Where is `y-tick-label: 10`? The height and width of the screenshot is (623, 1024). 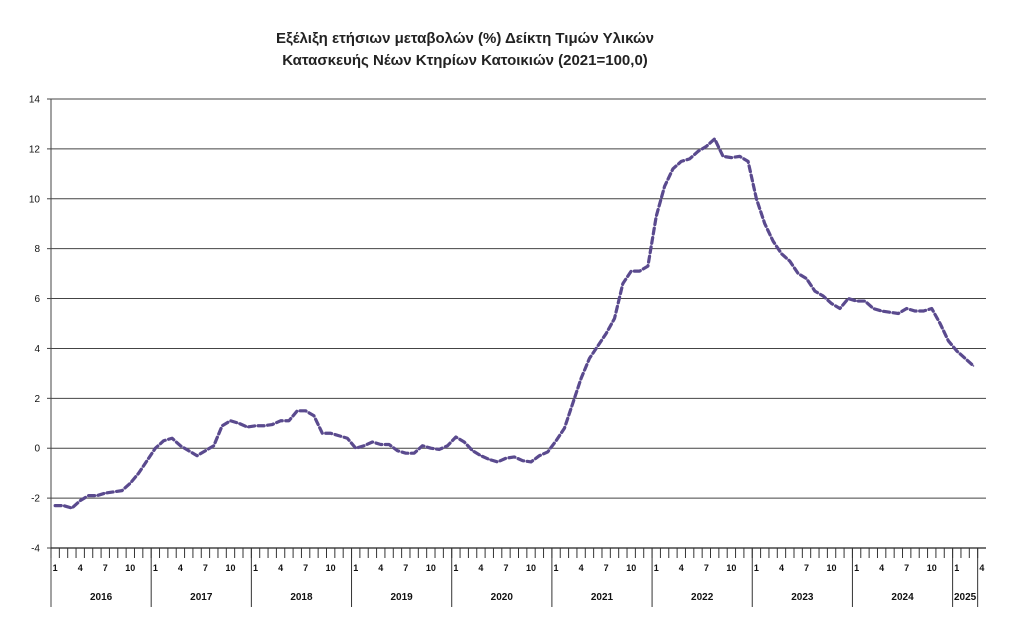 y-tick-label: 10 is located at coordinates (35, 199).